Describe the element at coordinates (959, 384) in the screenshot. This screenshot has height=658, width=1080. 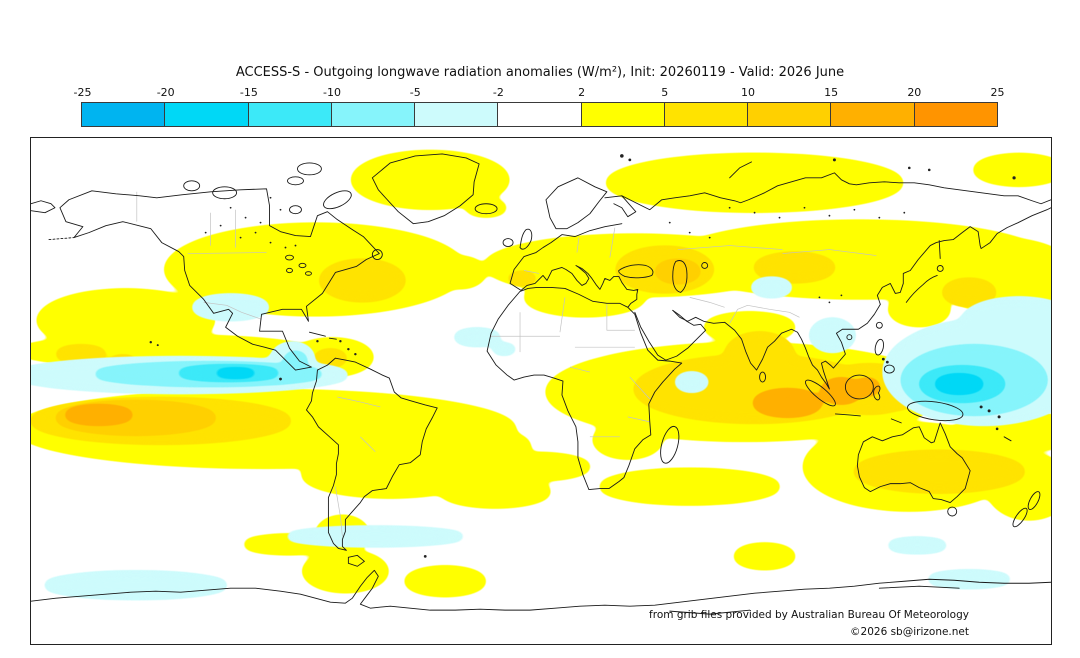
I see `anomaly-region-west-pacific-deep` at that location.